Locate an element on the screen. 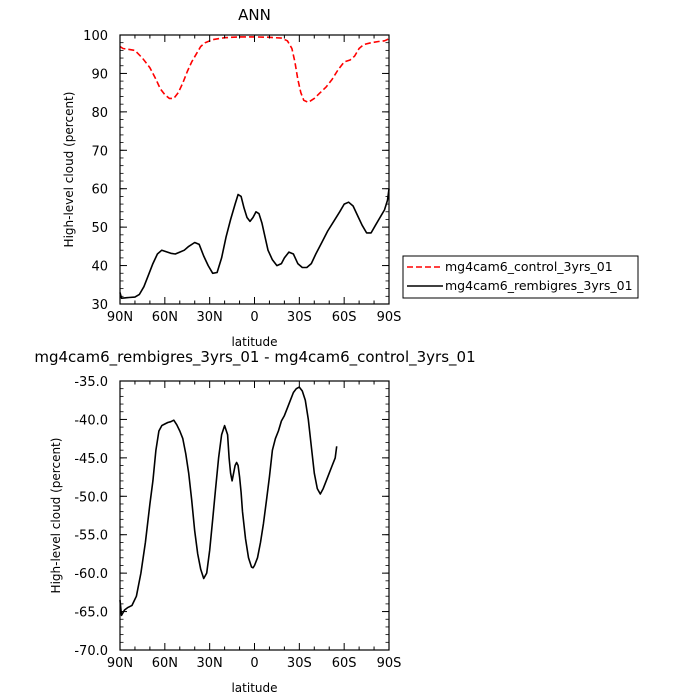 Image resolution: width=686 pixels, height=697 pixels. chart-2-y-tick-label: -35.0 is located at coordinates (91, 382).